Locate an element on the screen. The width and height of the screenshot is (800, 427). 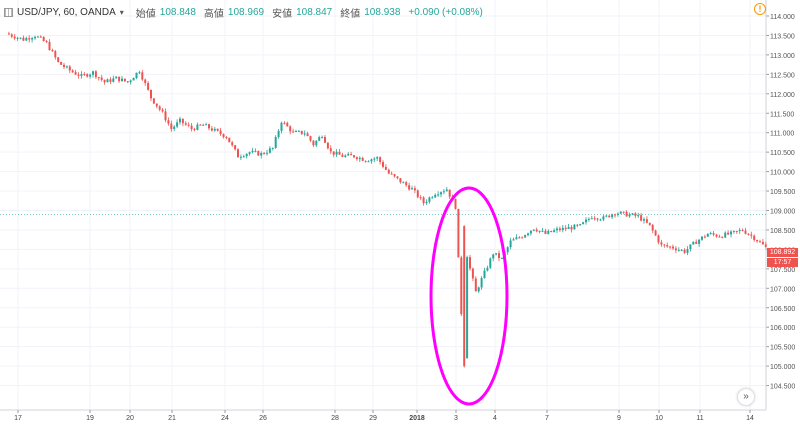
y-tick-label: 112.500 is located at coordinates (782, 75).